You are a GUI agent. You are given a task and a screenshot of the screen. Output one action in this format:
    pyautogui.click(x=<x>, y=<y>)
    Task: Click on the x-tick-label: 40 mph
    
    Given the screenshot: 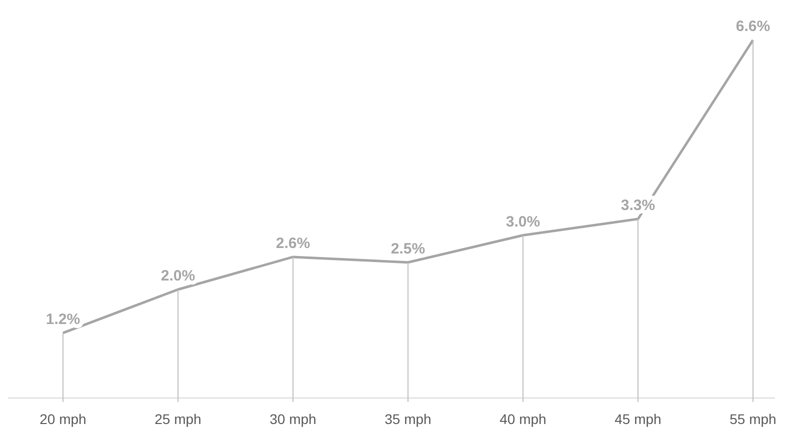 What is the action you would take?
    pyautogui.click(x=523, y=418)
    